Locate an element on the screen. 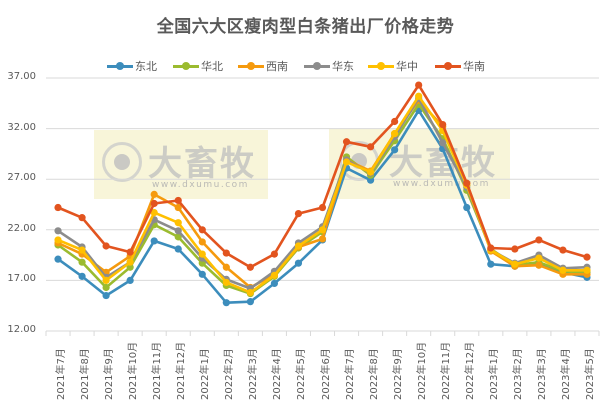  x-tick-text: 2022年6月 is located at coordinates (326, 374).